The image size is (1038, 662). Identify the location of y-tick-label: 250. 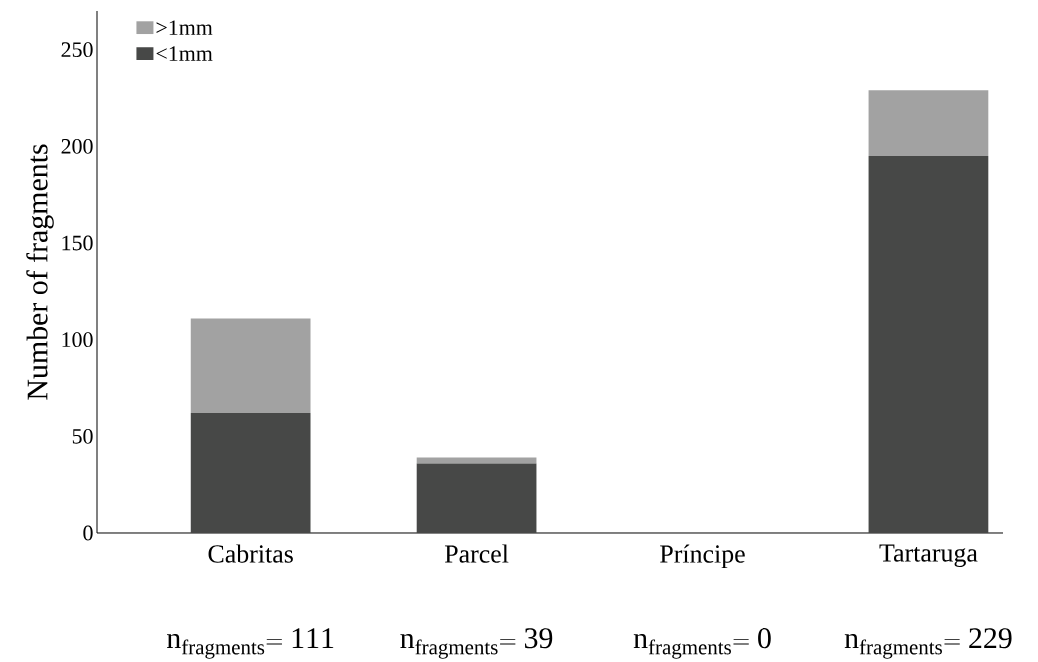
(77, 50).